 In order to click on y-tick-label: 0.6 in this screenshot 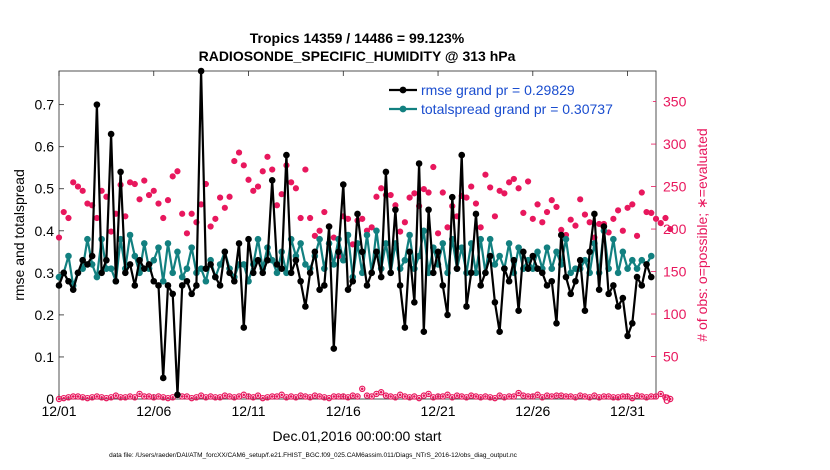, I will do `click(45, 147)`.